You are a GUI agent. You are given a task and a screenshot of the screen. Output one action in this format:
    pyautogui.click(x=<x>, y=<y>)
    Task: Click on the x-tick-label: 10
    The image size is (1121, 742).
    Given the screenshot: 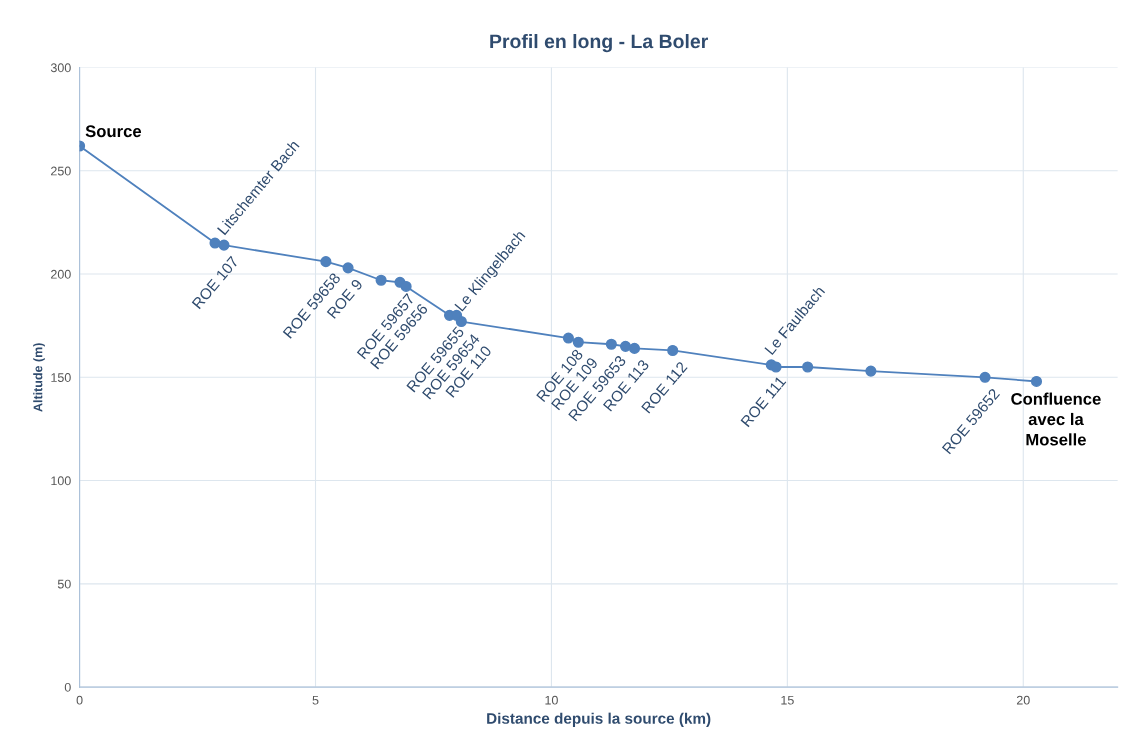 What is the action you would take?
    pyautogui.click(x=551, y=700)
    